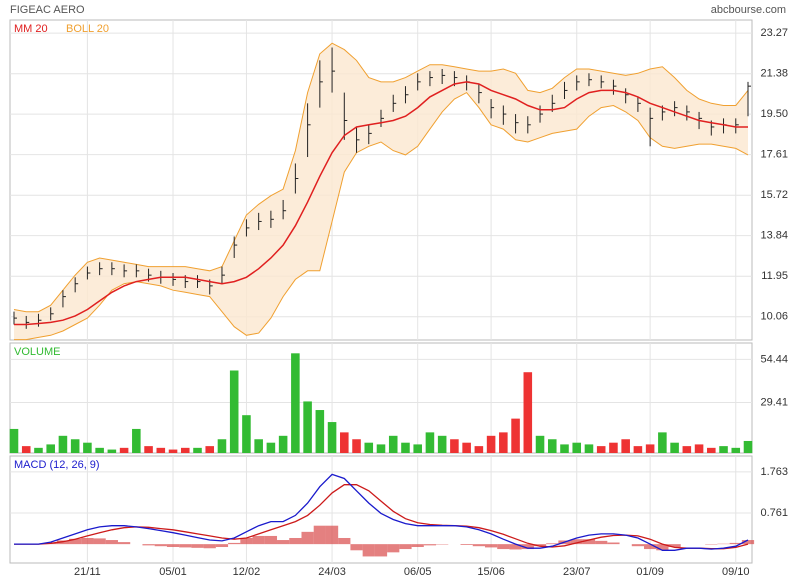 The image size is (800, 580). I want to click on source: abcbourse.com, so click(748, 10).